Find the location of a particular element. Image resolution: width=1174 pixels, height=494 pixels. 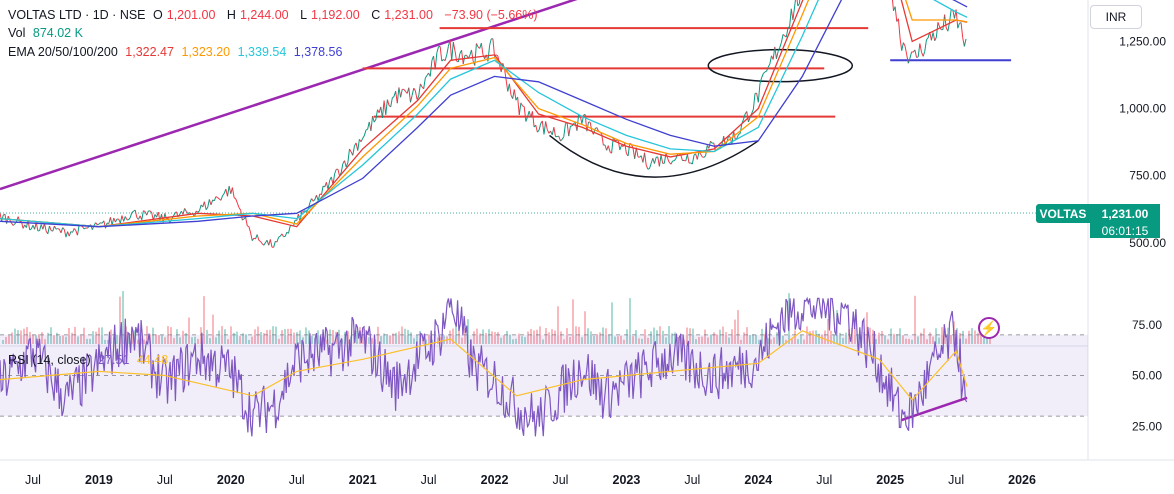

rsi-tick-label: 25.00 is located at coordinates (1147, 426).